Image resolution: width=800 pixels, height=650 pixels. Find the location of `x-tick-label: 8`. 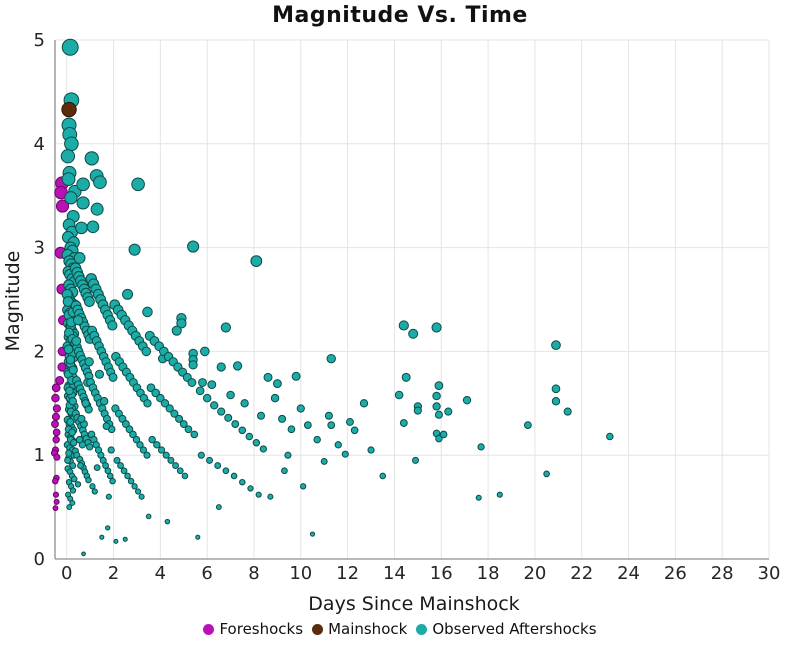

x-tick-label: 8 is located at coordinates (253, 573).